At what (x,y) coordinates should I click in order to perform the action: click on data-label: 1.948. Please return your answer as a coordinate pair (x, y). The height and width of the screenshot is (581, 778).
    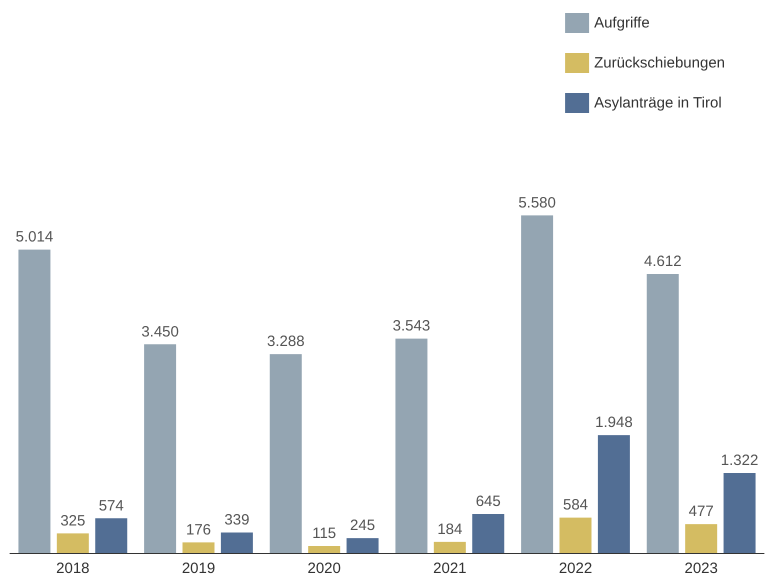
    Looking at the image, I should click on (614, 423).